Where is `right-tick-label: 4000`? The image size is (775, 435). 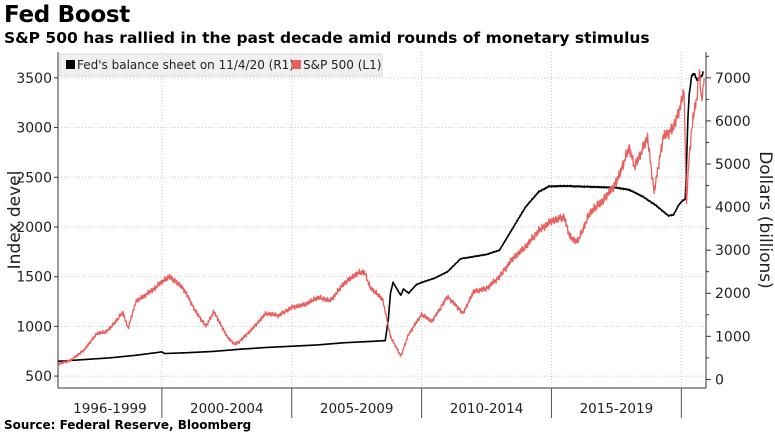
right-tick-label: 4000 is located at coordinates (733, 208).